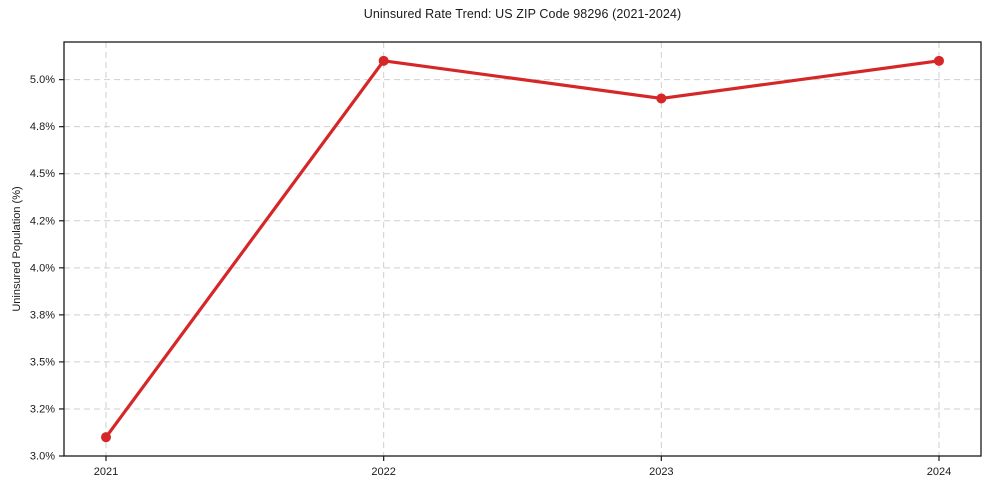  I want to click on y-tick-label: 4.2%, so click(42, 221).